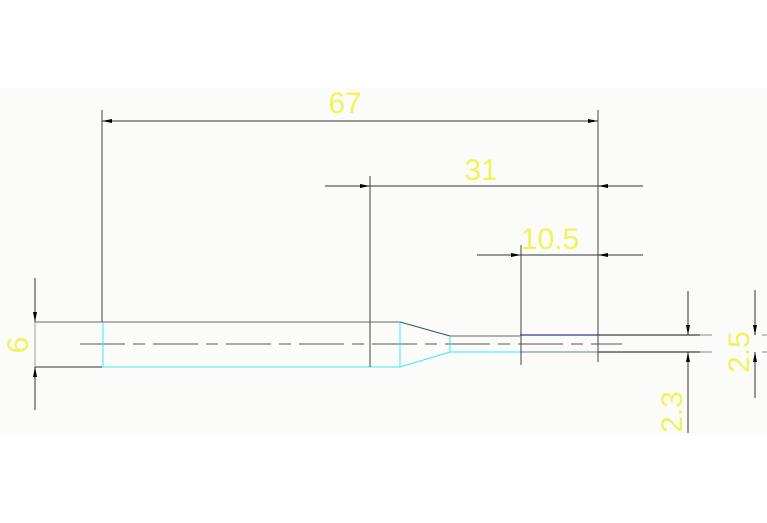 The height and width of the screenshot is (523, 767). I want to click on dimension-31: 31, so click(484, 171).